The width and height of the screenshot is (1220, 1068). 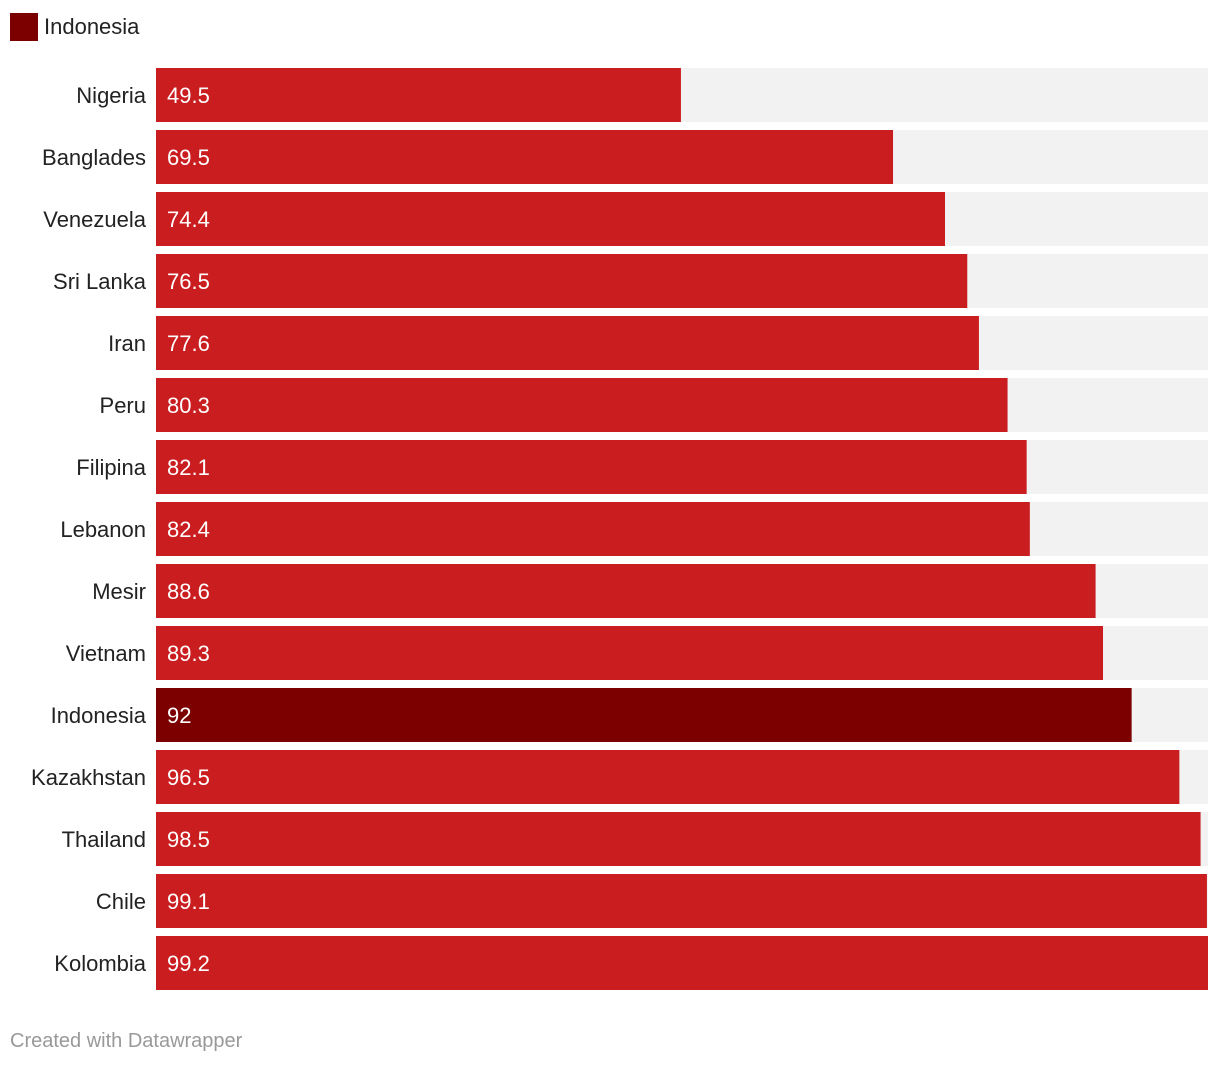 What do you see at coordinates (188, 591) in the screenshot?
I see `value-label-mesir: 88.6` at bounding box center [188, 591].